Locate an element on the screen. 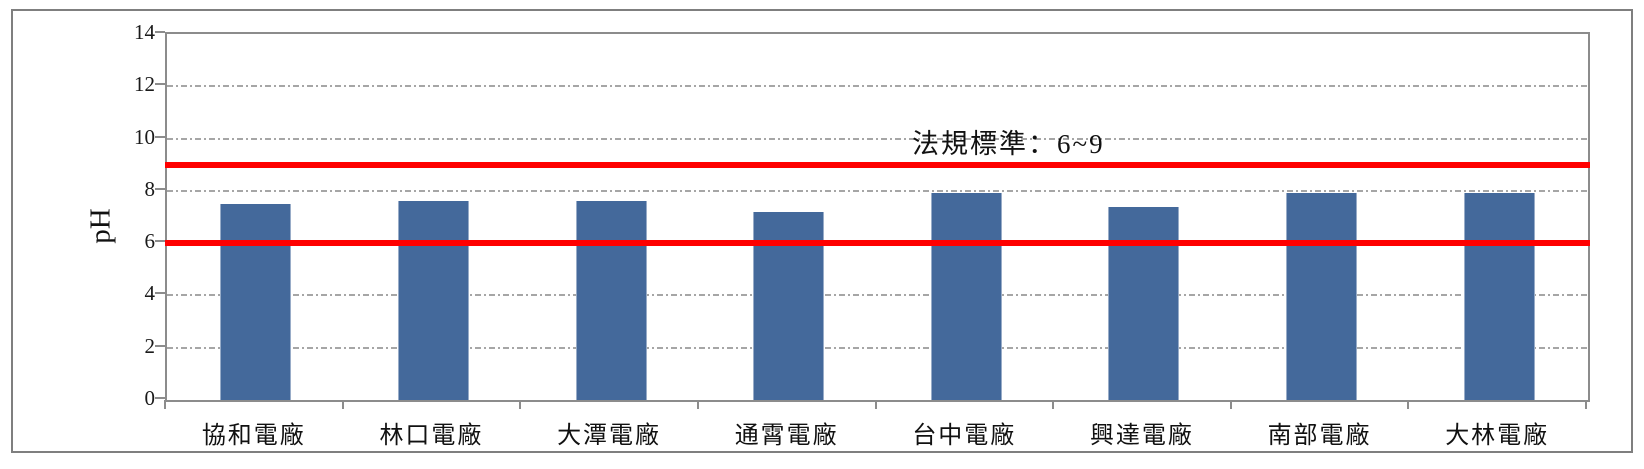 This screenshot has height=469, width=1644. y-tick-label-8: 8 is located at coordinates (150, 188).